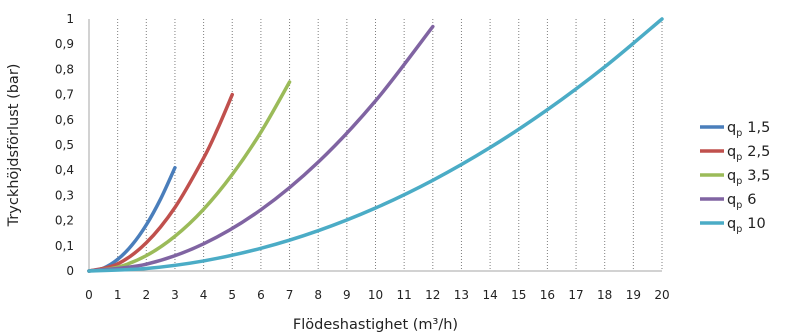  I want to click on y-tick-label: 0,5, so click(64, 145).